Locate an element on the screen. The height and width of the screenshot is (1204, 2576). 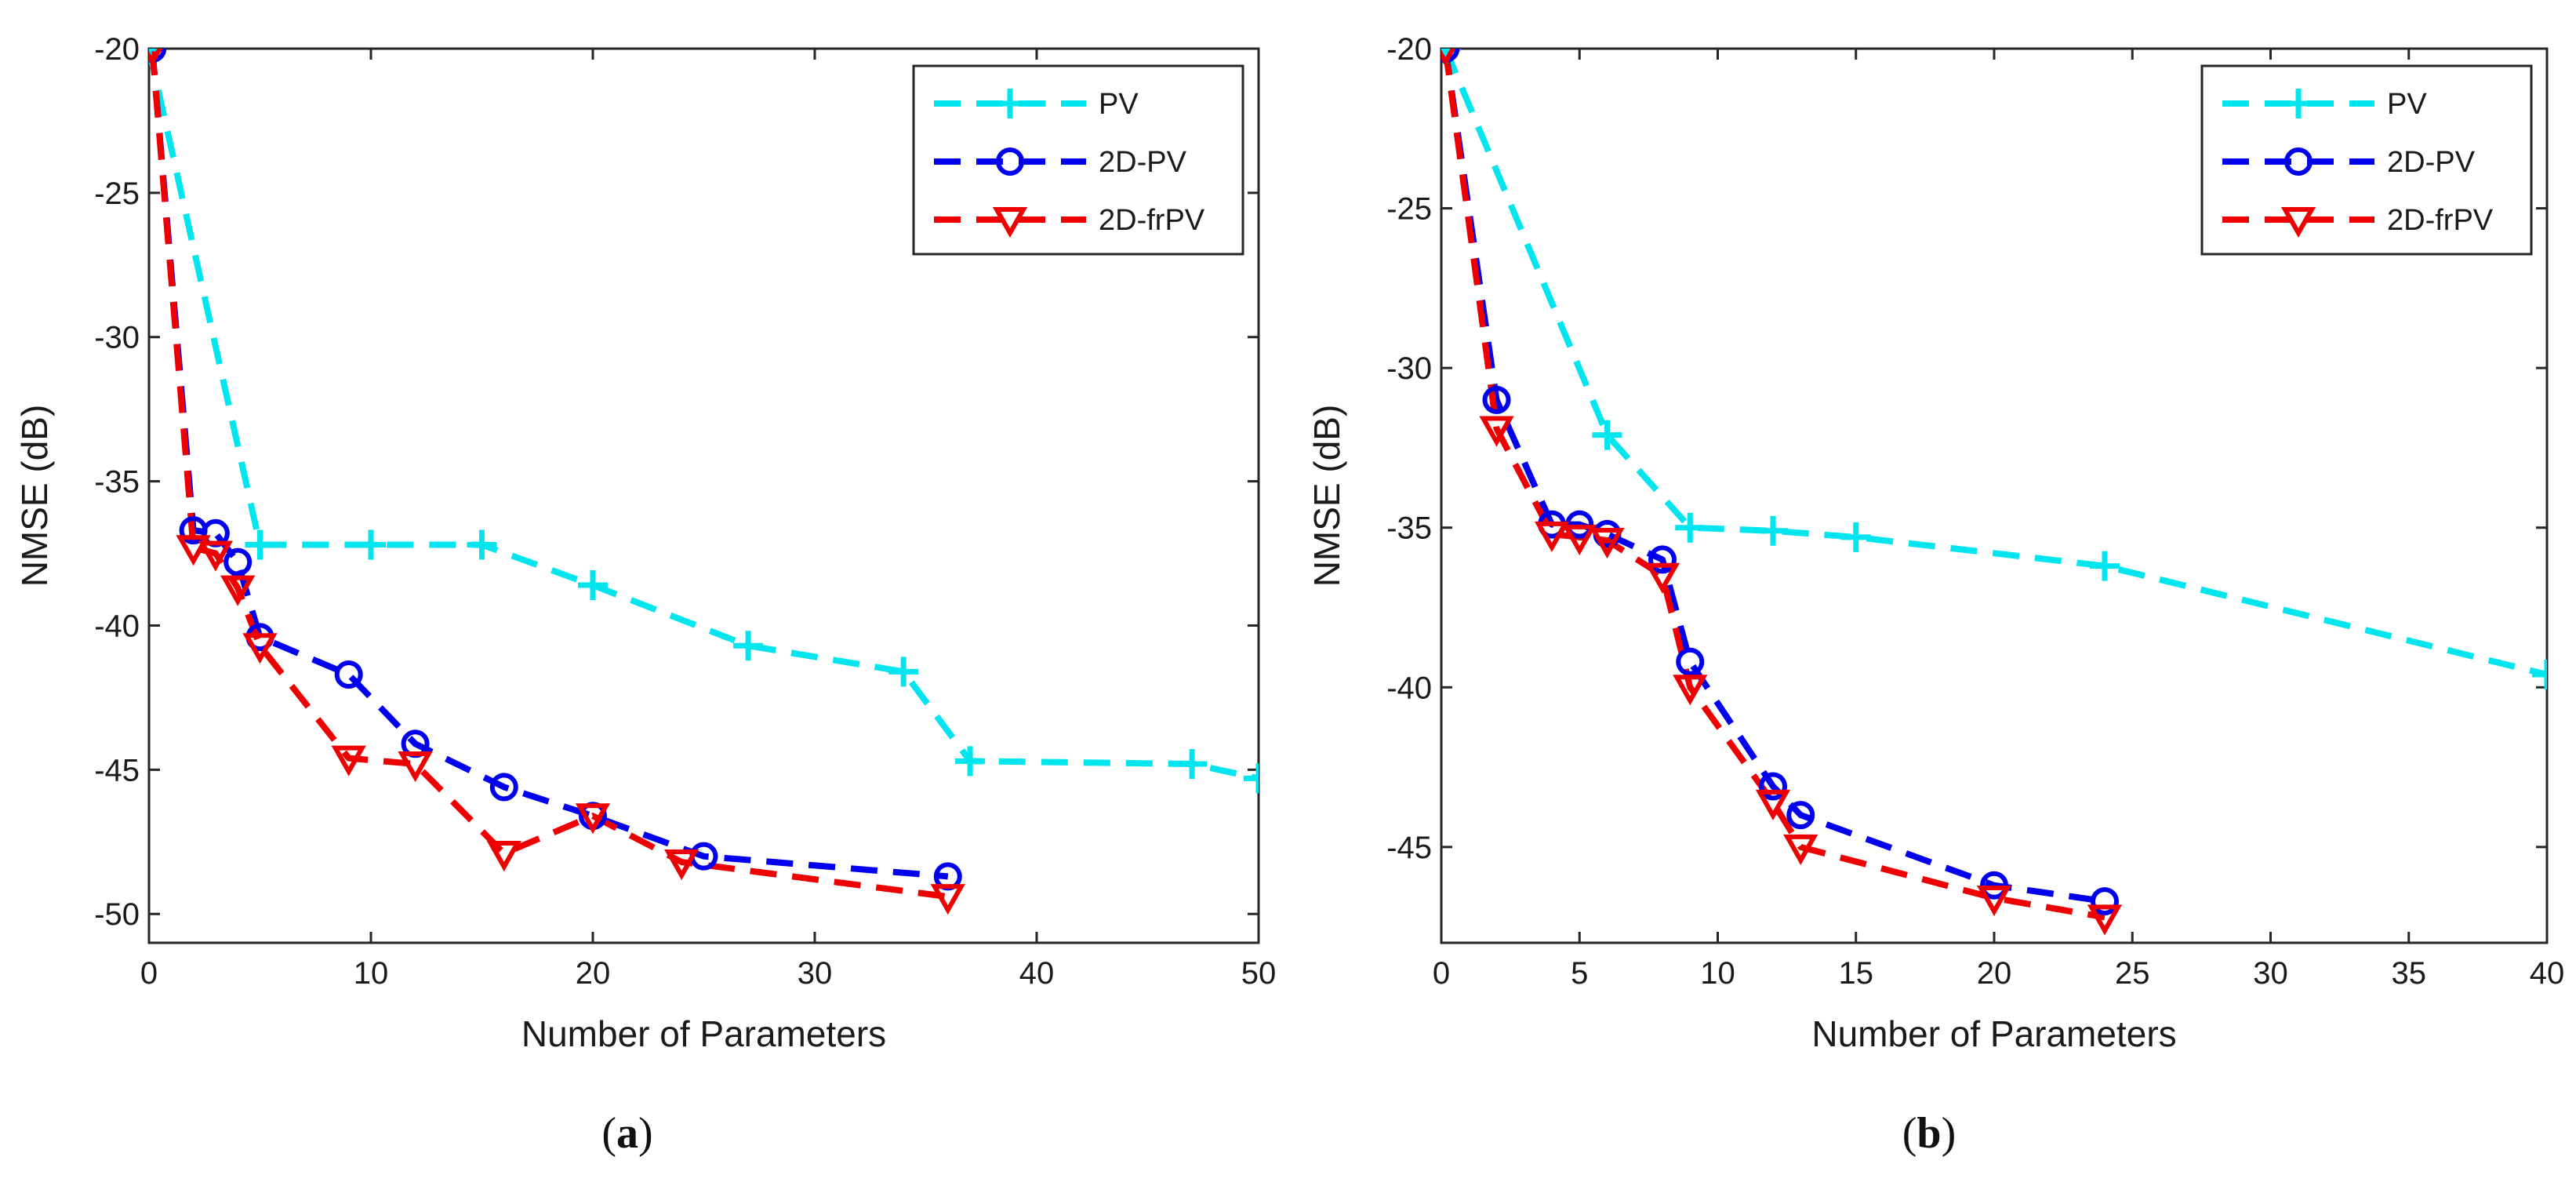
y-tick-label: -20 is located at coordinates (1409, 49).